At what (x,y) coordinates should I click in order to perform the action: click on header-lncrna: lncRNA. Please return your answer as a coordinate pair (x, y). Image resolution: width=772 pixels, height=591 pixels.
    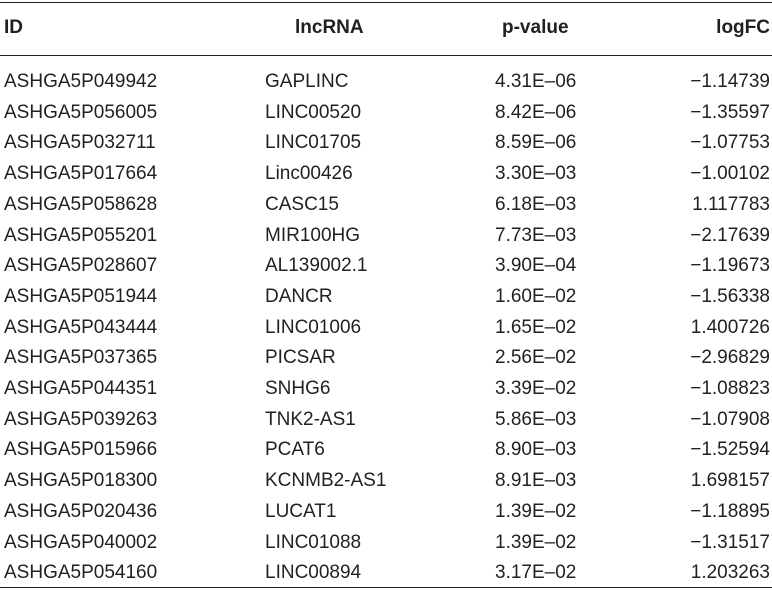
    Looking at the image, I should click on (329, 27).